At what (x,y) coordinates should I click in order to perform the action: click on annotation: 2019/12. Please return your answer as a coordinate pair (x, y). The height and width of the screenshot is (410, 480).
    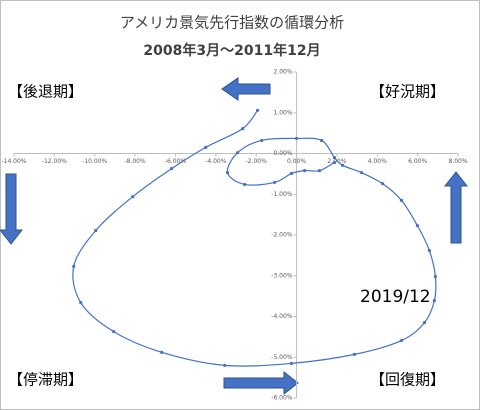
    Looking at the image, I should click on (395, 297).